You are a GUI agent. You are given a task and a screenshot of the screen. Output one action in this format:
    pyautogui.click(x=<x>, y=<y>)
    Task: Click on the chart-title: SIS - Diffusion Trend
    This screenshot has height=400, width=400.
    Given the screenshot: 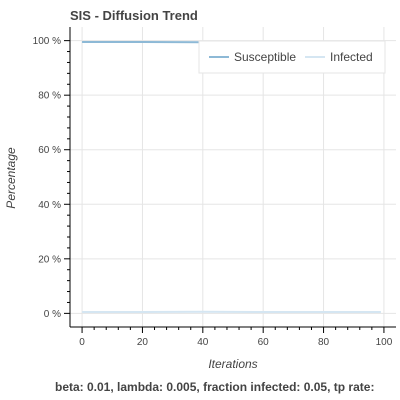 What is the action you would take?
    pyautogui.click(x=134, y=15)
    